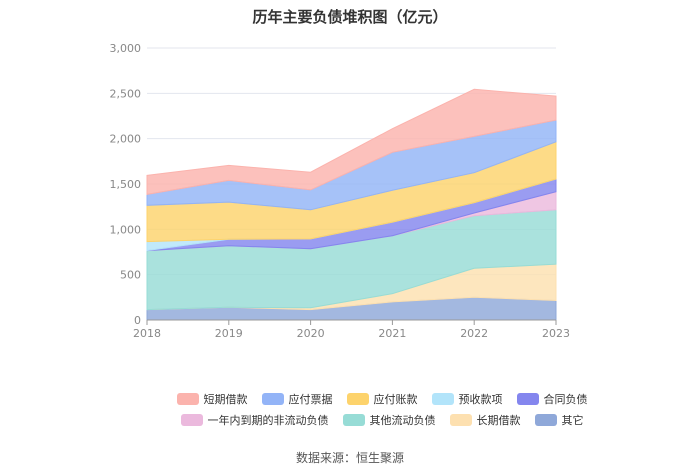  What do you see at coordinates (395, 399) in the screenshot?
I see `legend-label: 应付账款` at bounding box center [395, 399].